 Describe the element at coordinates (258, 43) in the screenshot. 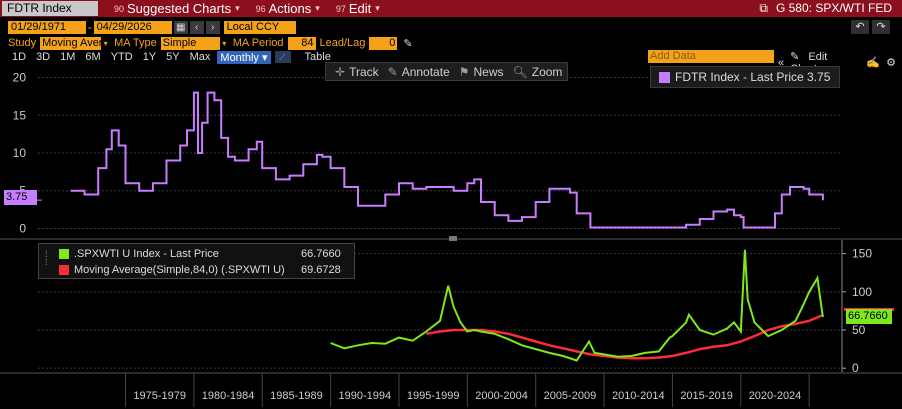

I see `ma-period-label: MA Period` at that location.